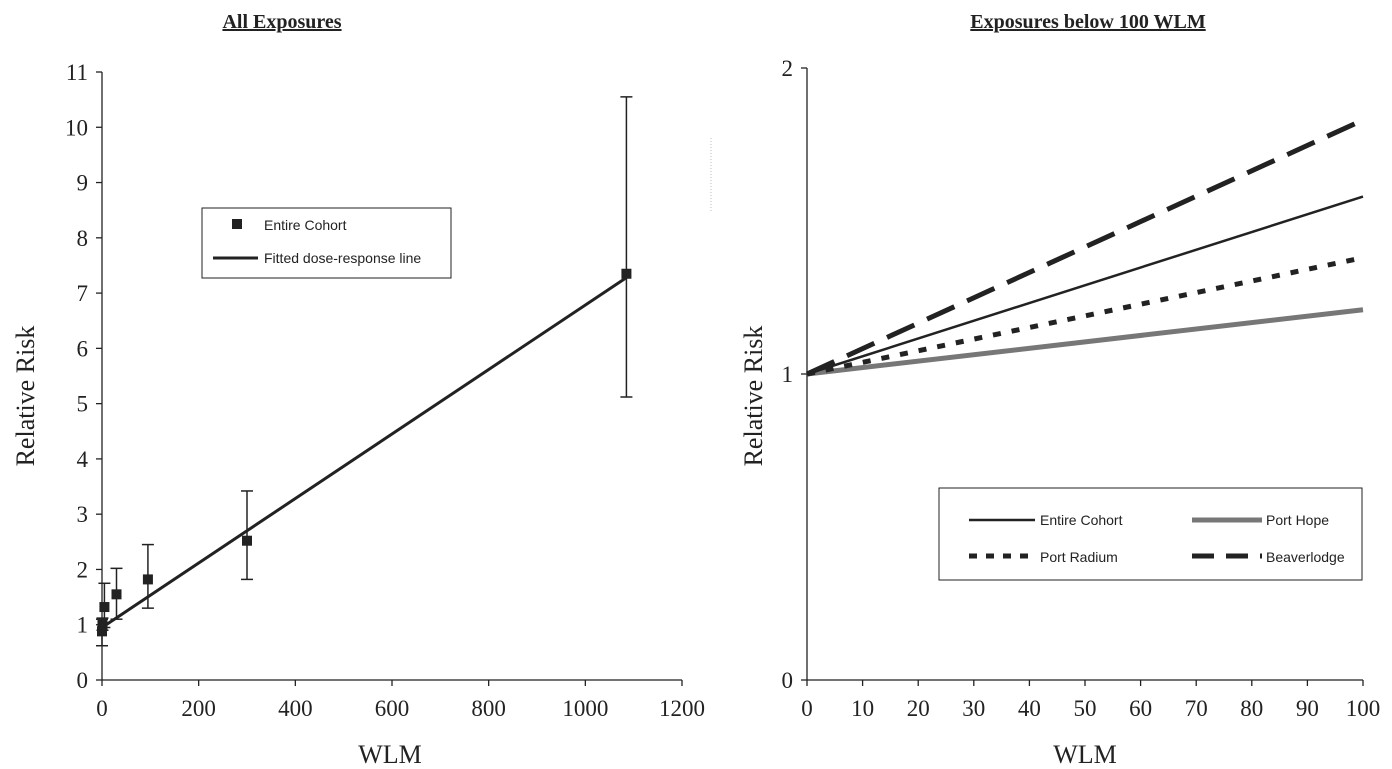  Describe the element at coordinates (83, 514) in the screenshot. I see `left-y-tick-label: 3` at that location.